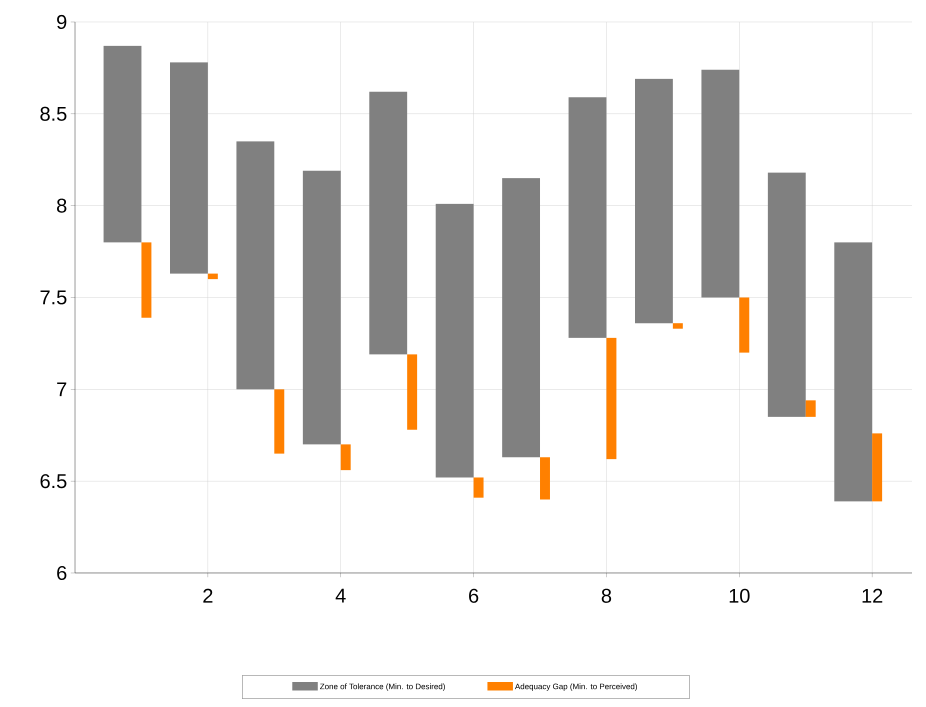 The image size is (926, 707). Describe the element at coordinates (61, 389) in the screenshot. I see `y-tick-label: 7` at that location.